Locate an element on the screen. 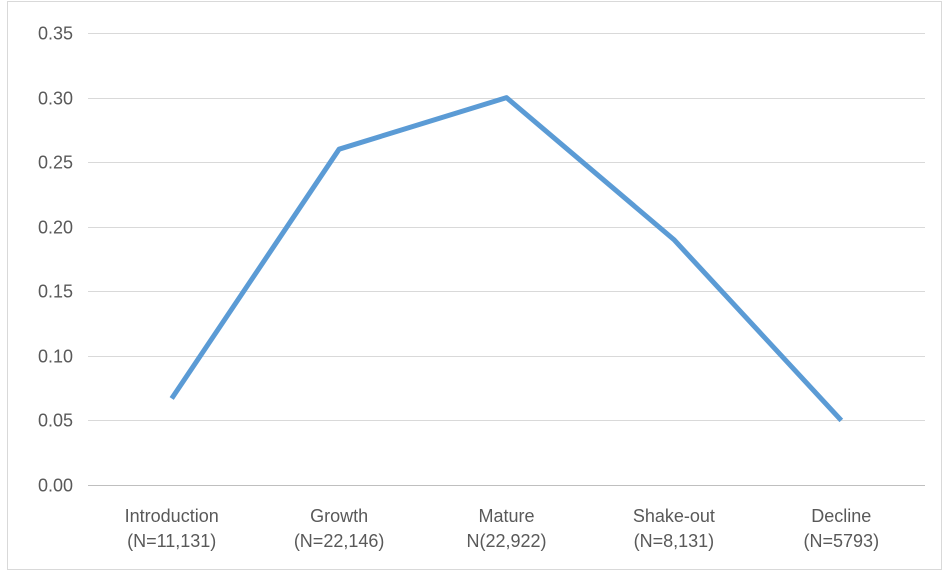  x-category-label: Mature N(22,922) is located at coordinates (506, 528).